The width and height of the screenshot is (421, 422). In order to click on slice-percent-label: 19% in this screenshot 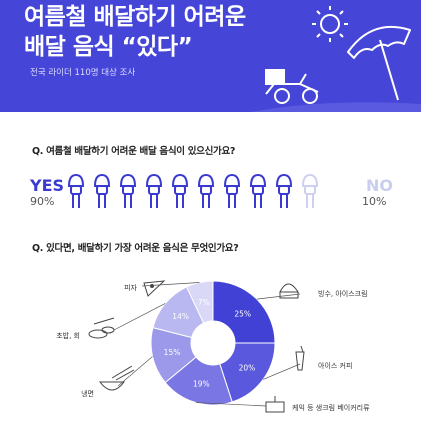, I will do `click(201, 383)`.